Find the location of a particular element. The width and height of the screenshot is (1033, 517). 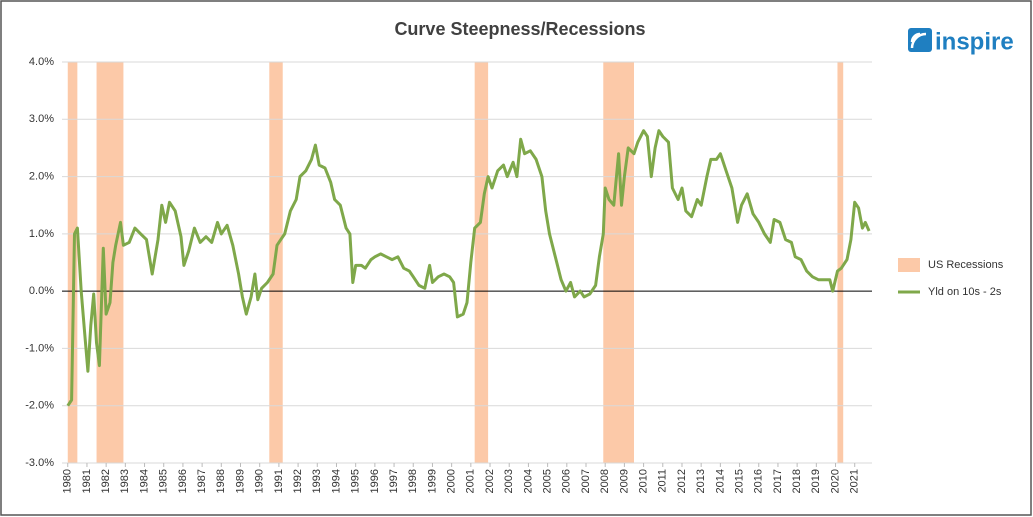

x-tick-label: 2003 is located at coordinates (509, 481).